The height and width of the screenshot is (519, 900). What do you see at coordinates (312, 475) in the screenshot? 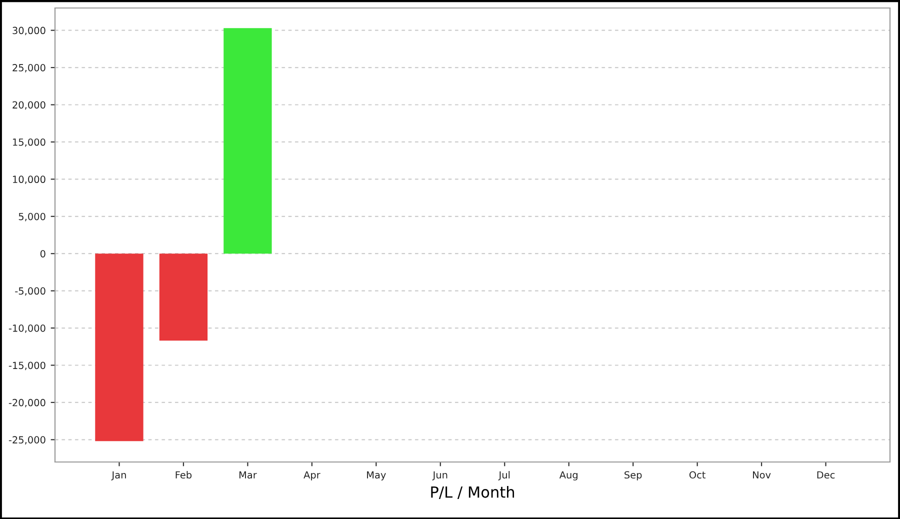
I see `x-tick-label: Apr` at bounding box center [312, 475].